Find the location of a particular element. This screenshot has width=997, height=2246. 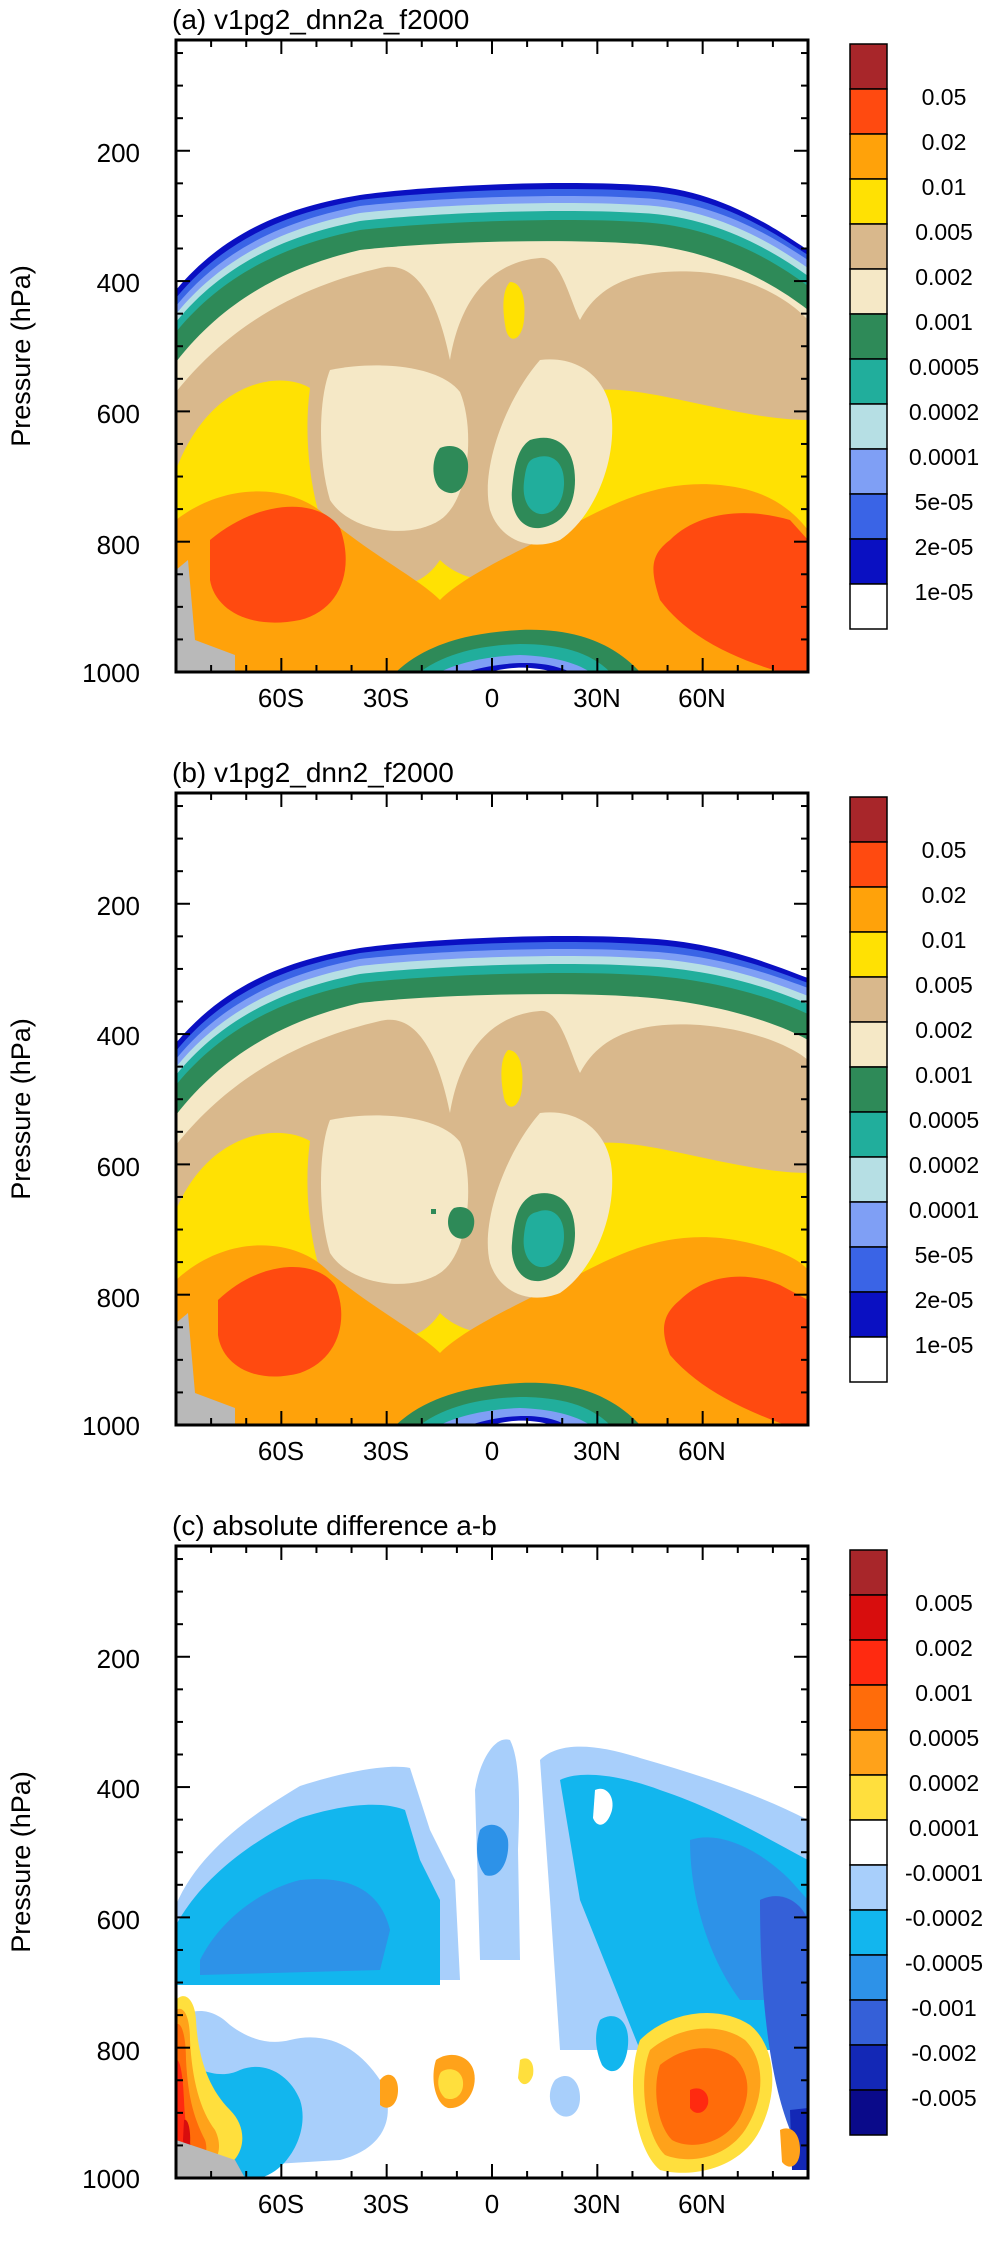

panel-b-y-tick-labels: 200 400 600 800 1000 is located at coordinates (111, 1166).